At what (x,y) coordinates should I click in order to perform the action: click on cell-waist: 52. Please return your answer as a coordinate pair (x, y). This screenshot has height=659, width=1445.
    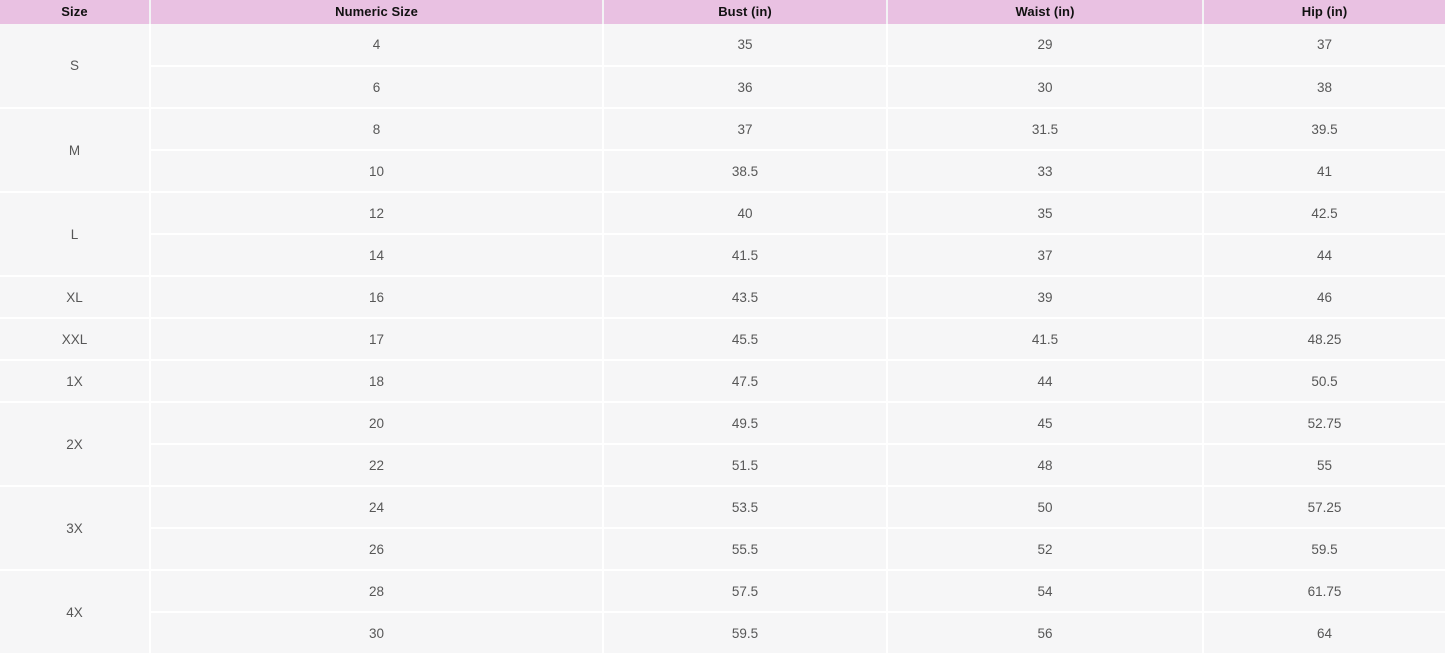
    Looking at the image, I should click on (1045, 549).